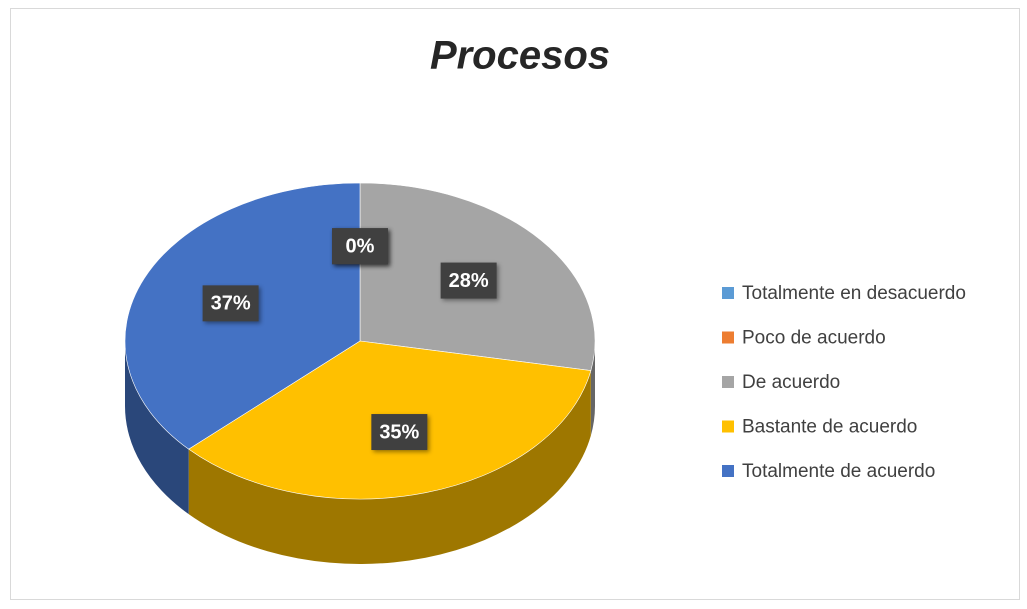 The width and height of the screenshot is (1027, 609). I want to click on legend-label: Bastante de acuerdo, so click(829, 427).